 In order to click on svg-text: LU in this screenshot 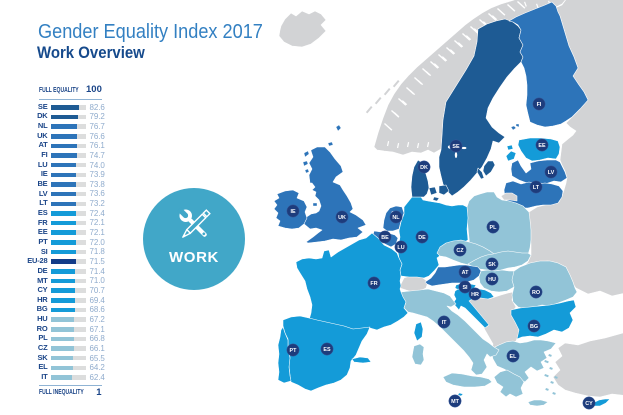, I will do `click(400, 248)`.